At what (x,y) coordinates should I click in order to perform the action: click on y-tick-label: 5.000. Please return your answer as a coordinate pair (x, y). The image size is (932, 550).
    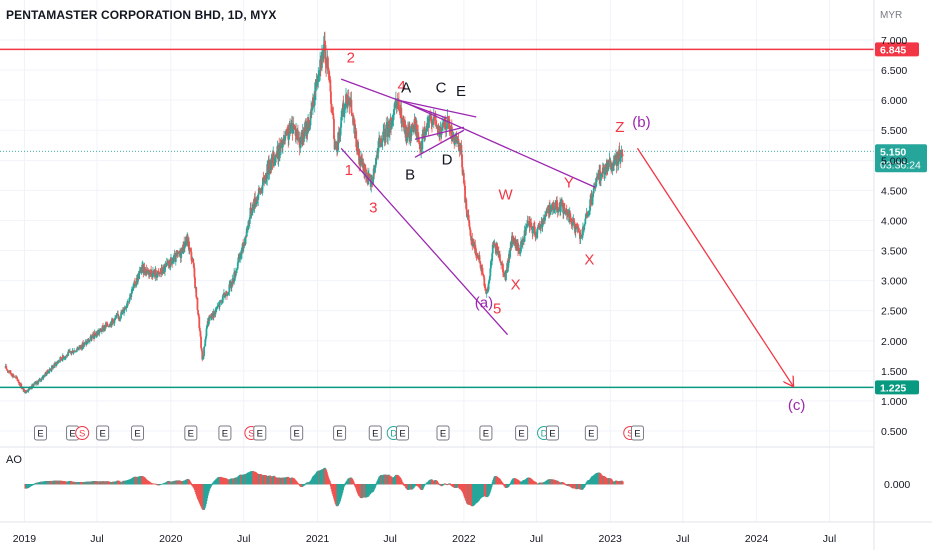
    Looking at the image, I should click on (894, 161).